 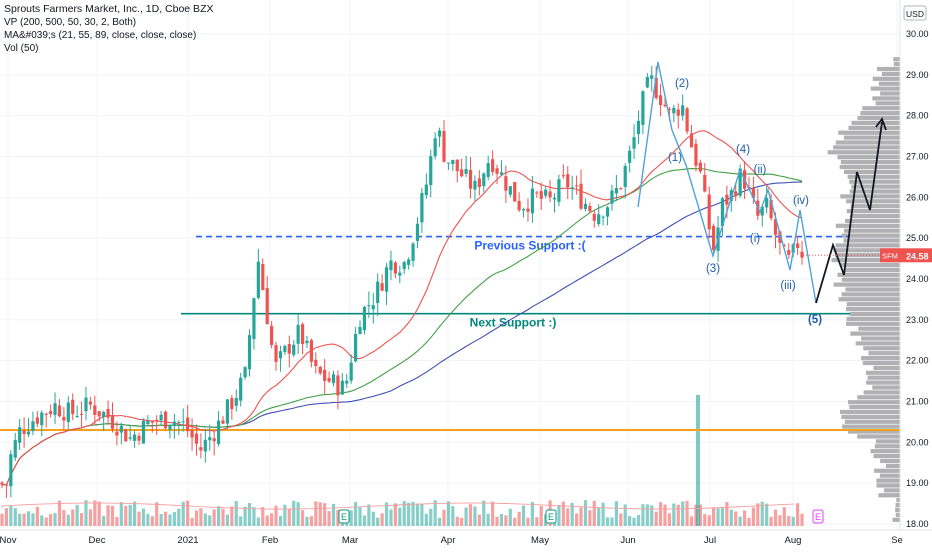 What do you see at coordinates (917, 483) in the screenshot?
I see `price-tick-label: 19.00` at bounding box center [917, 483].